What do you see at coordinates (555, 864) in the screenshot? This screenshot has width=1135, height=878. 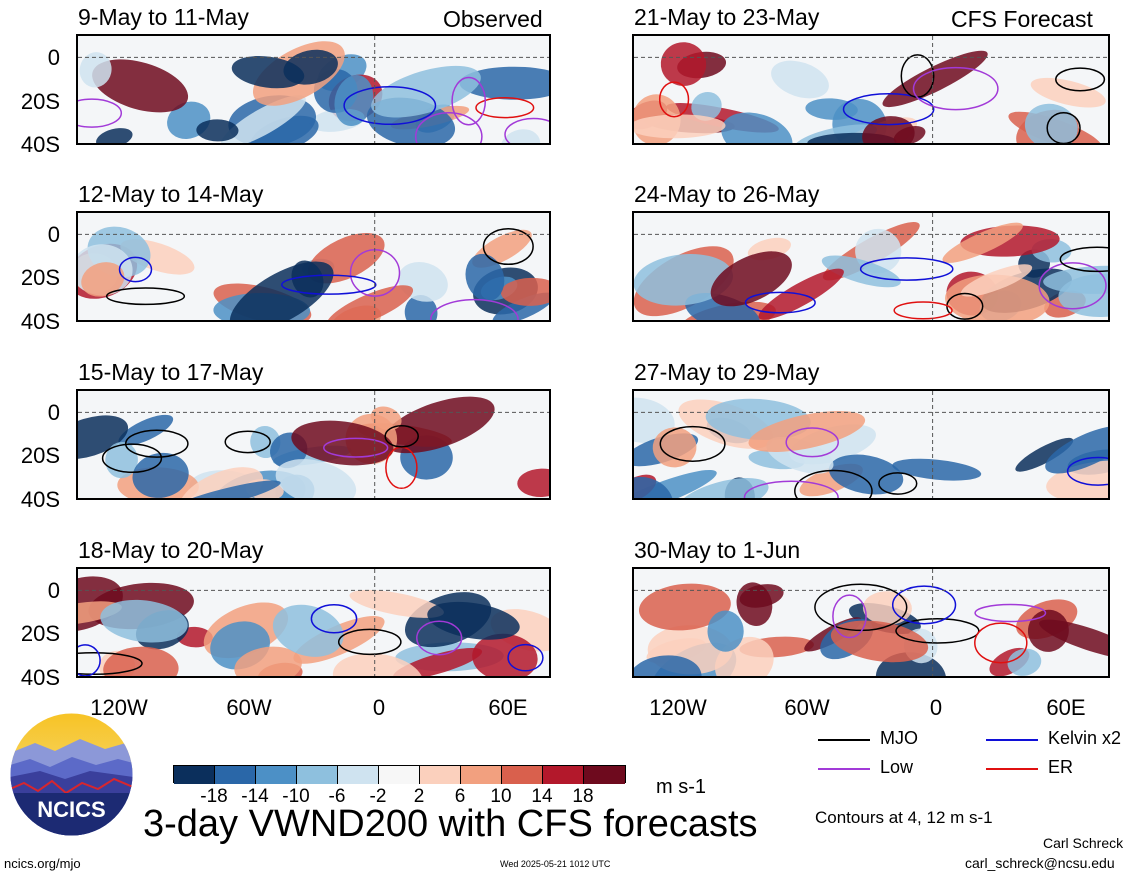 I see `timestamp: Wed 2025-05-21 1012 UTC` at bounding box center [555, 864].